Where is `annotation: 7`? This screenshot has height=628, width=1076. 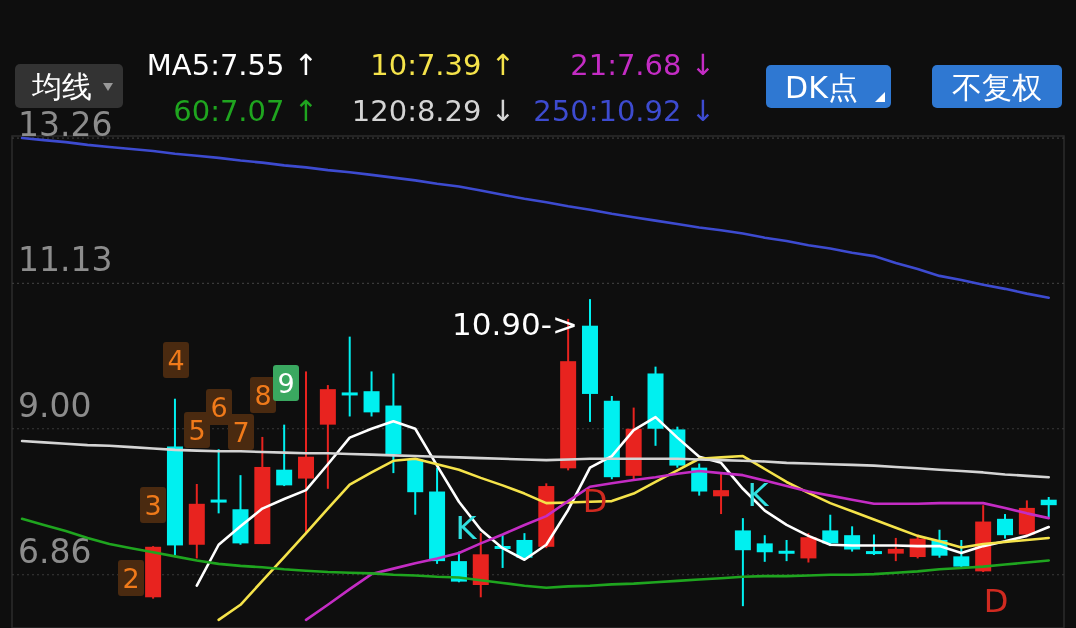
annotation: 7 is located at coordinates (241, 432).